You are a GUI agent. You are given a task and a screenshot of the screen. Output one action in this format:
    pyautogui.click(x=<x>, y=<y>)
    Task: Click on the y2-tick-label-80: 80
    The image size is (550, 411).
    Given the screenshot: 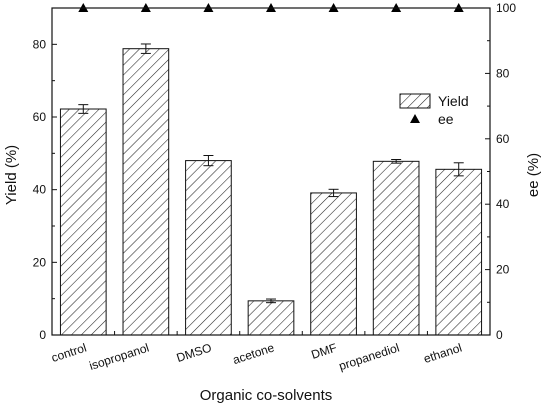 What is the action you would take?
    pyautogui.click(x=503, y=73)
    